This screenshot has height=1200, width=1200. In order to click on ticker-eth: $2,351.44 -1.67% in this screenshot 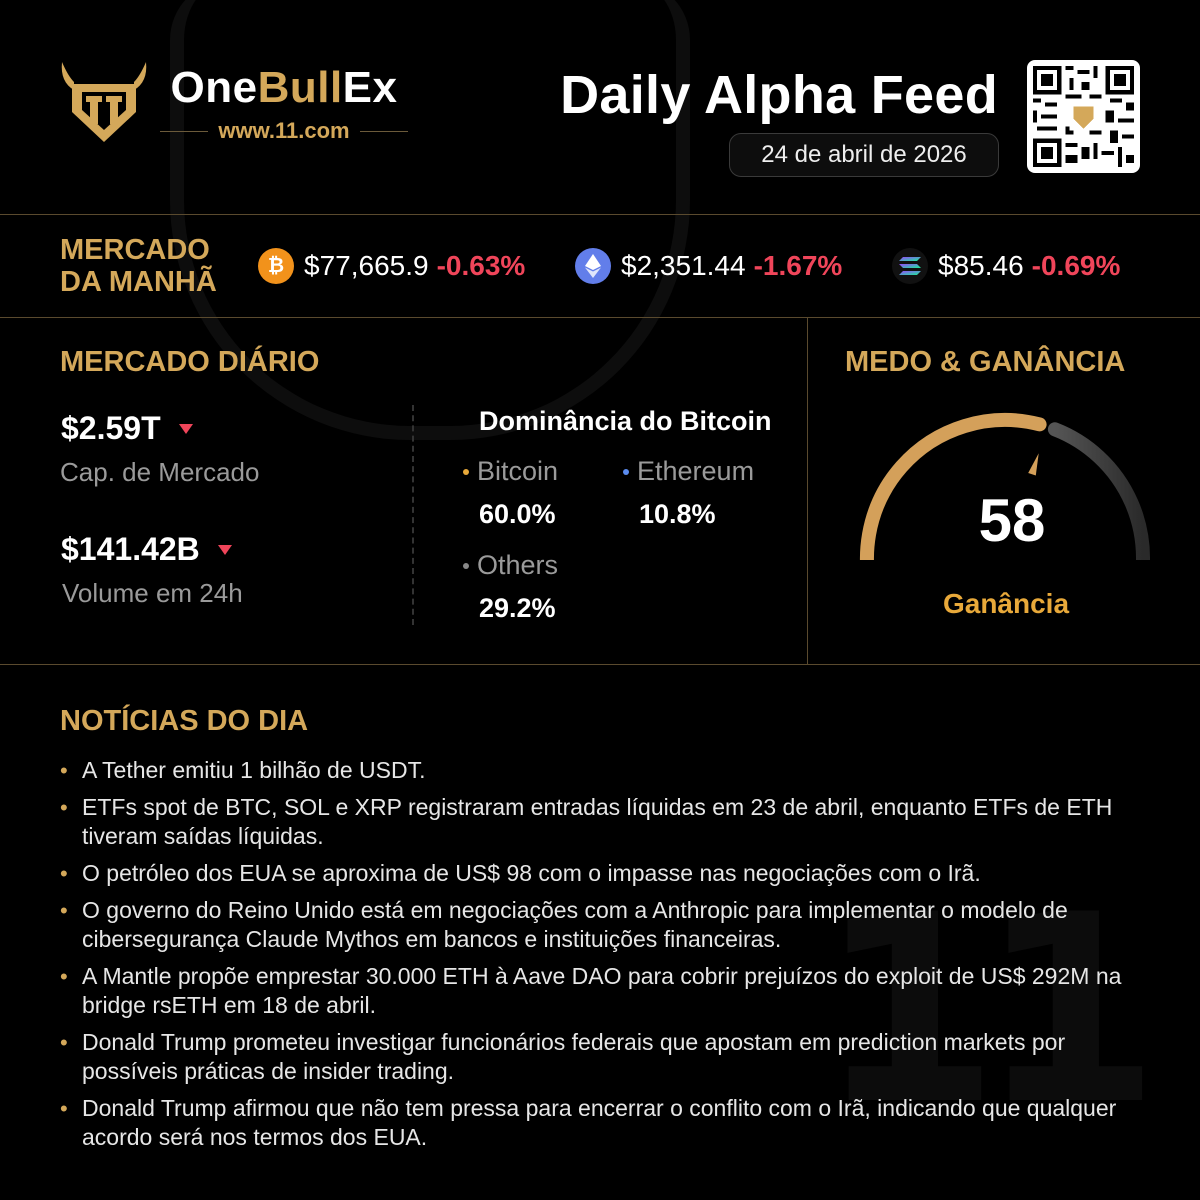, I will do `click(708, 266)`.